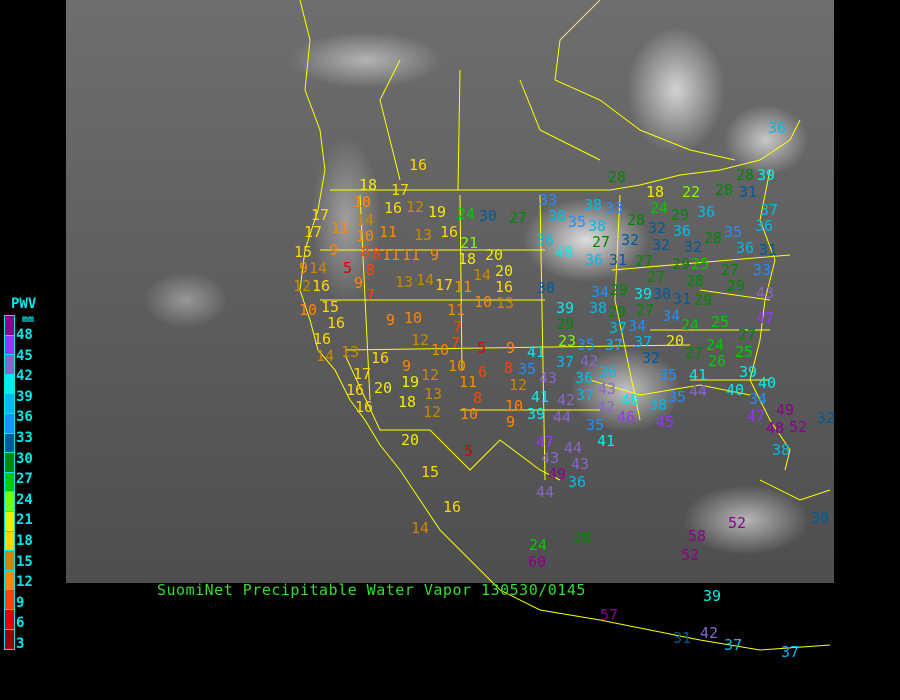 The width and height of the screenshot is (900, 700). What do you see at coordinates (371, 295) in the screenshot?
I see `station-pwv-label: 7` at bounding box center [371, 295].